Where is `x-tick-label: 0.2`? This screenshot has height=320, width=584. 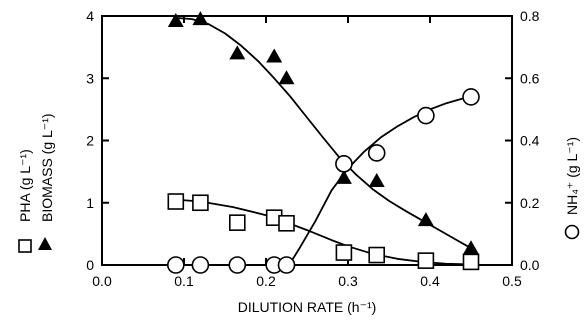 x-tick-label: 0.2 is located at coordinates (266, 281).